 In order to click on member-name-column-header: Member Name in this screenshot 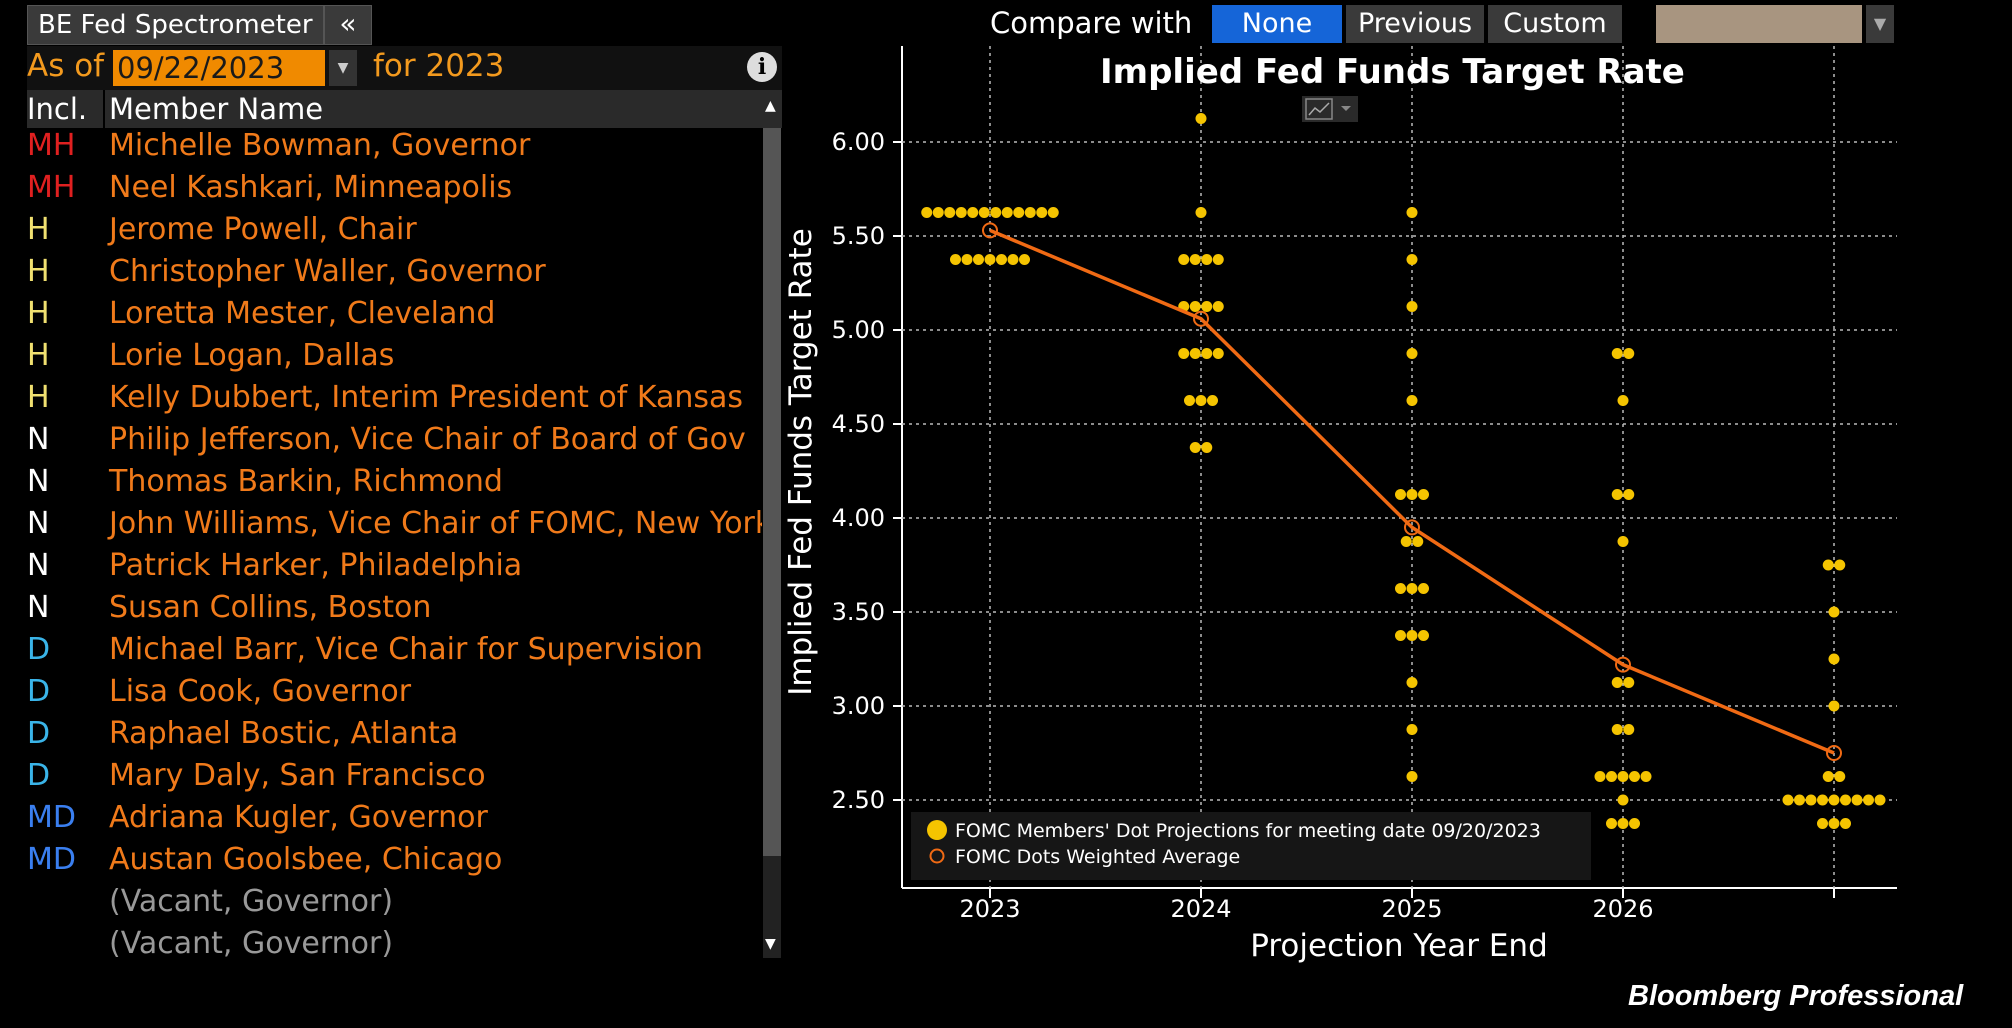, I will do `click(216, 109)`.